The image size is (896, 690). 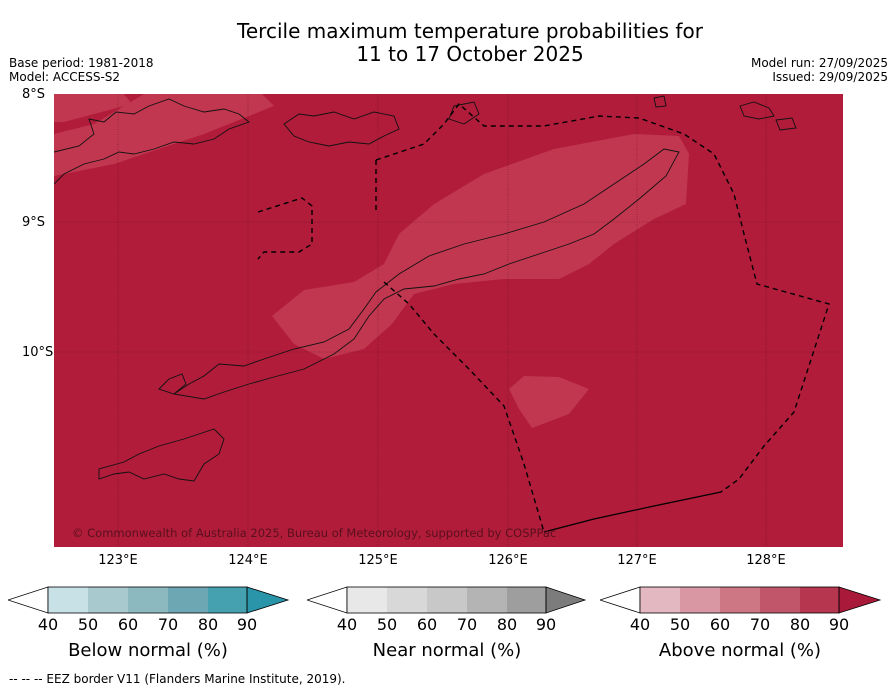 I want to click on zone-southeast-patch, so click(x=549, y=402).